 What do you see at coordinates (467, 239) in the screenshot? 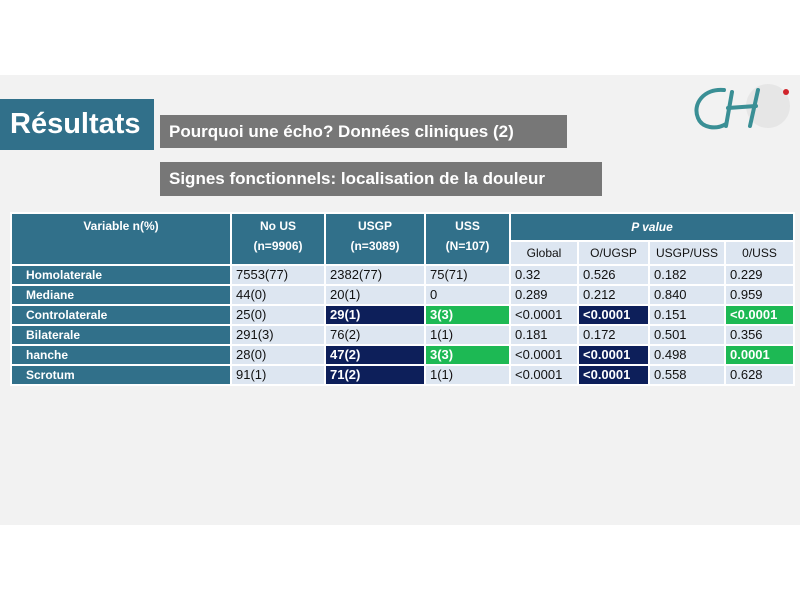
I see `header-uss: USS (N=107)` at bounding box center [467, 239].